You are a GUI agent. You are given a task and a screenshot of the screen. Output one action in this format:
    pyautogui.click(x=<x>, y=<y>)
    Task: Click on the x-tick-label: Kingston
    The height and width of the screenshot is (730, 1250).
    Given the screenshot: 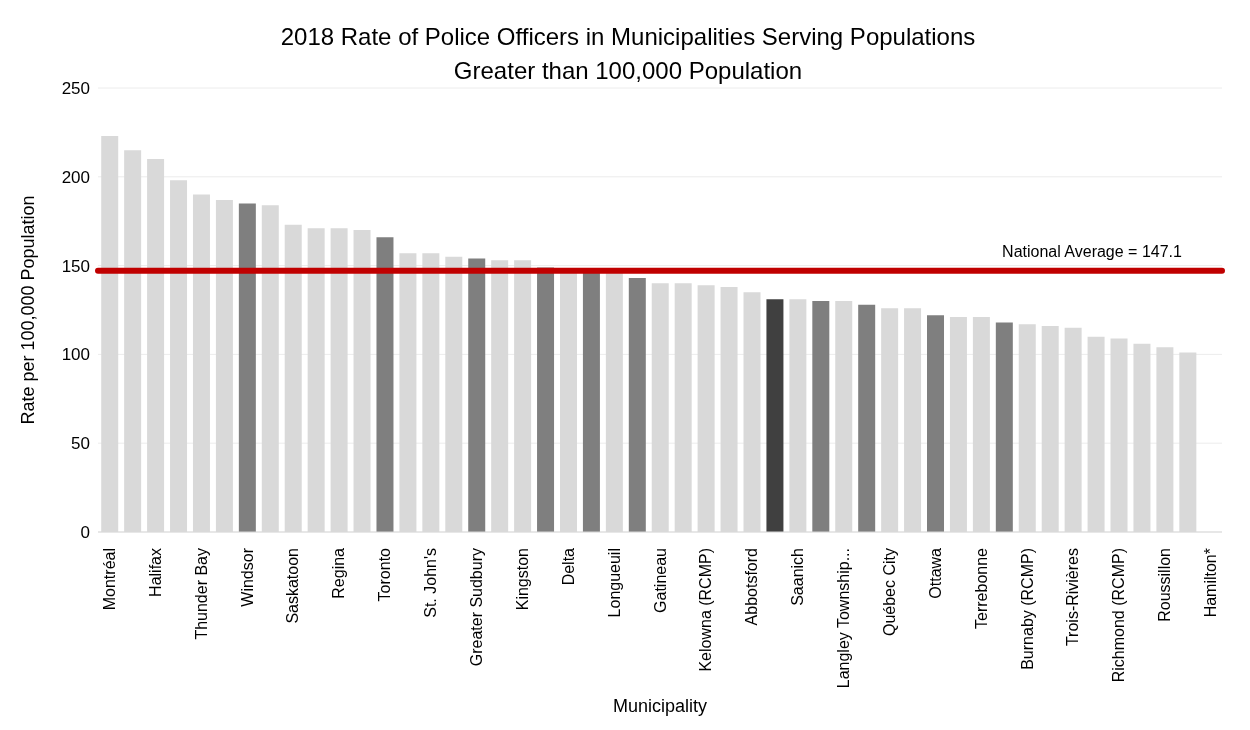 What is the action you would take?
    pyautogui.click(x=522, y=579)
    